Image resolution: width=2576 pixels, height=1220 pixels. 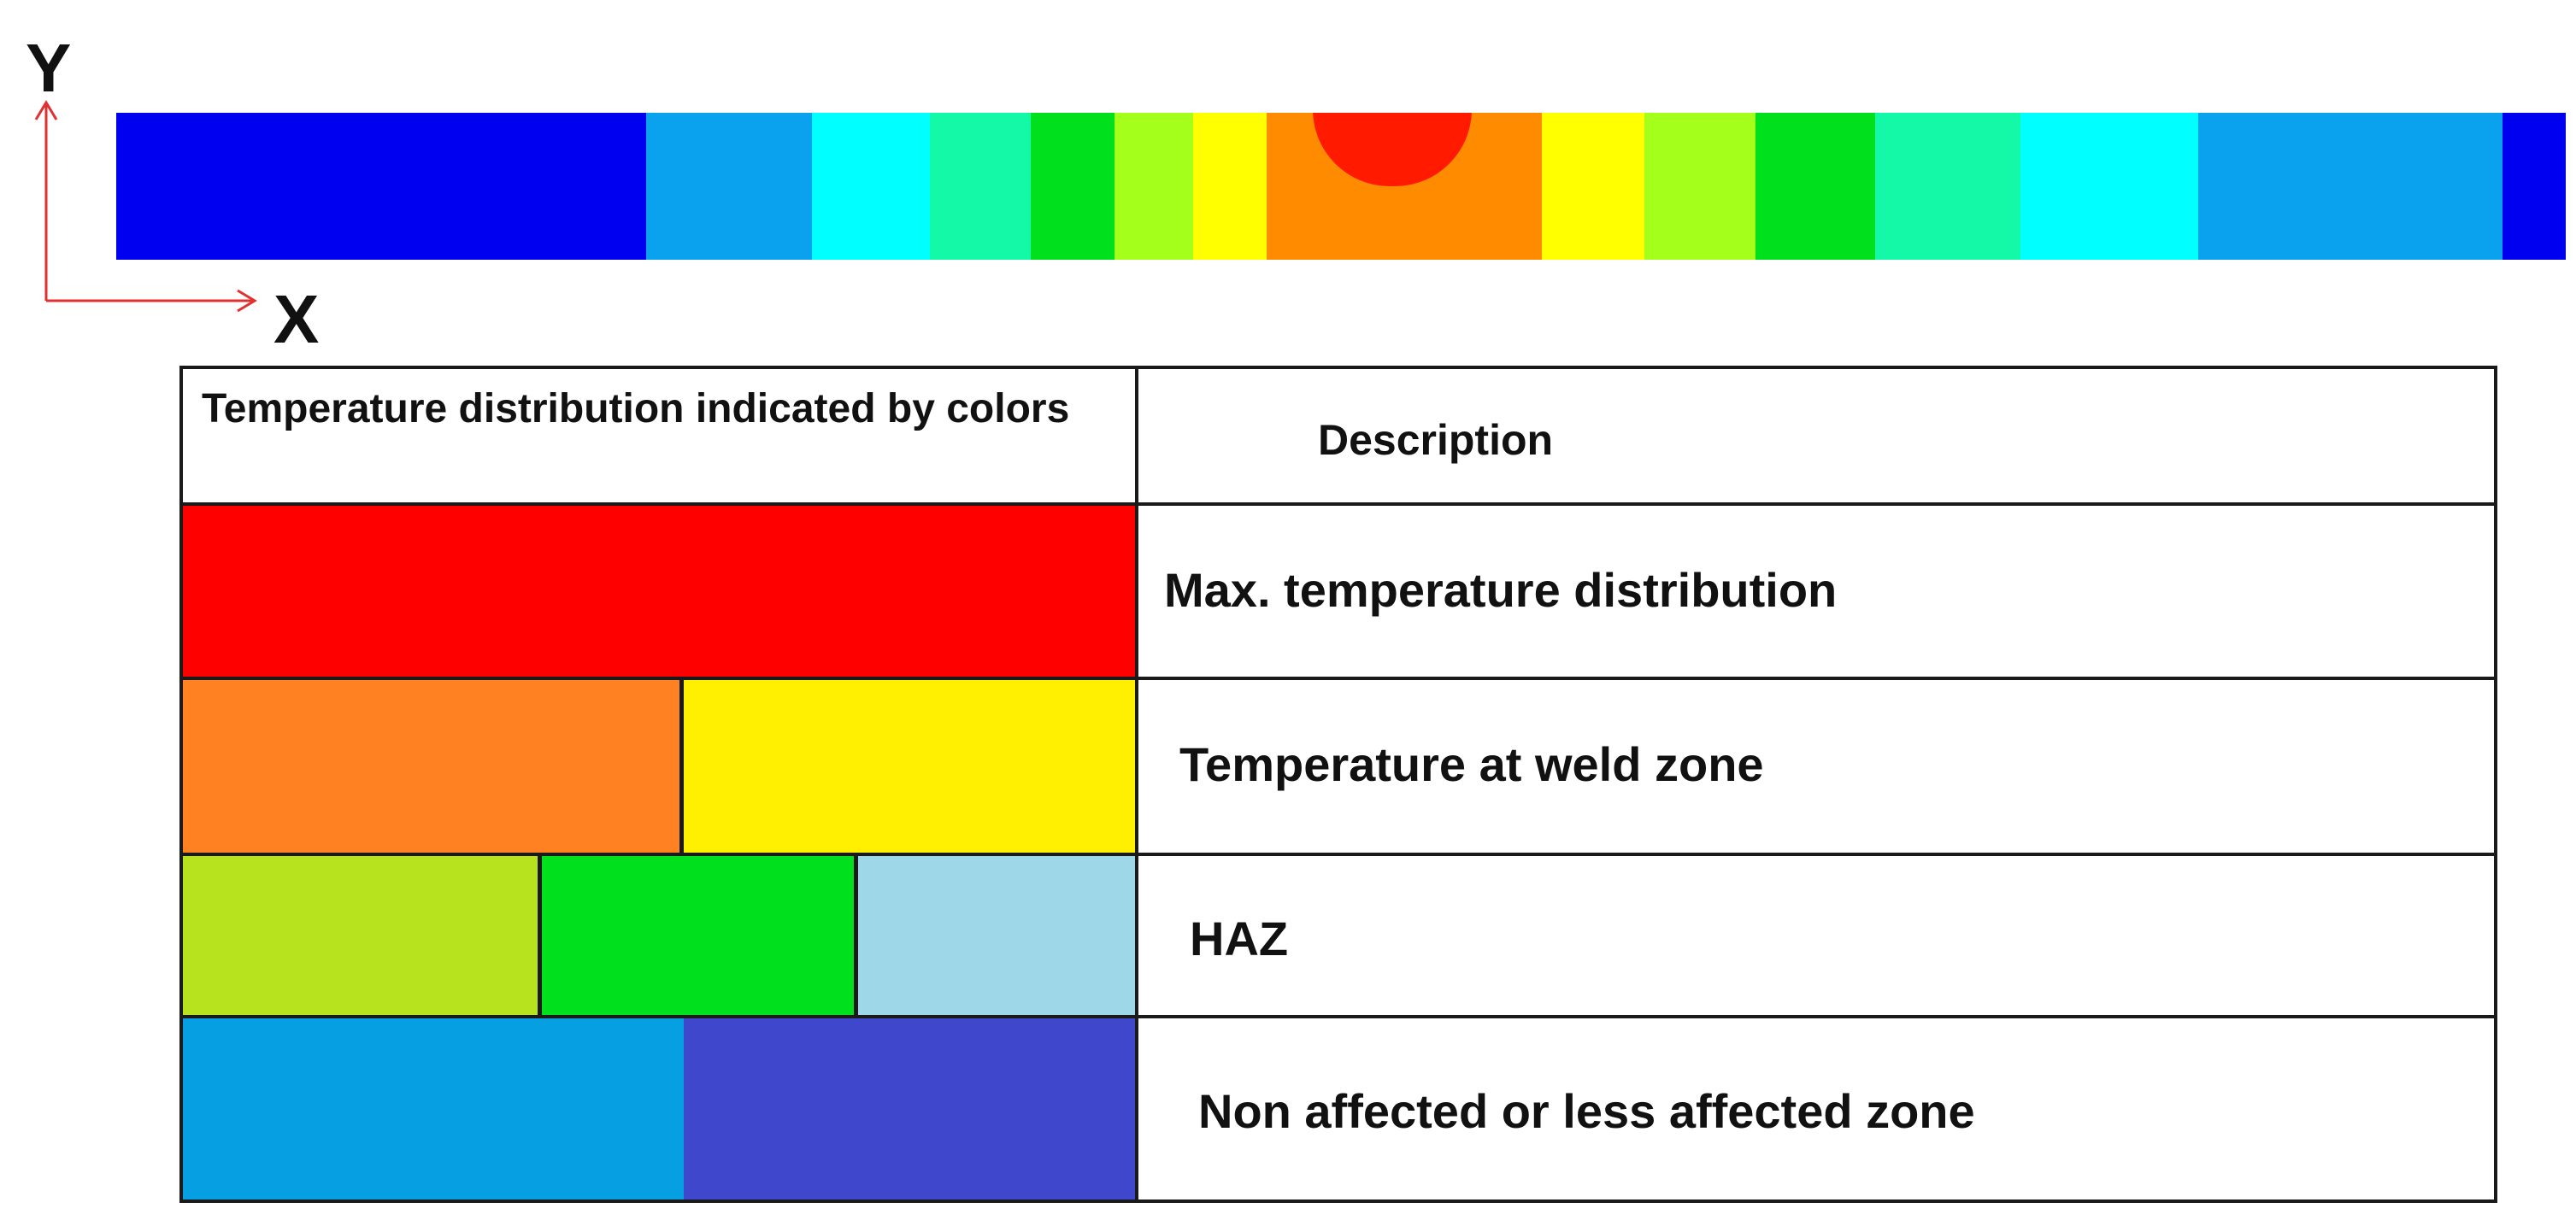 I want to click on description-cell: HAZ, so click(x=1816, y=936).